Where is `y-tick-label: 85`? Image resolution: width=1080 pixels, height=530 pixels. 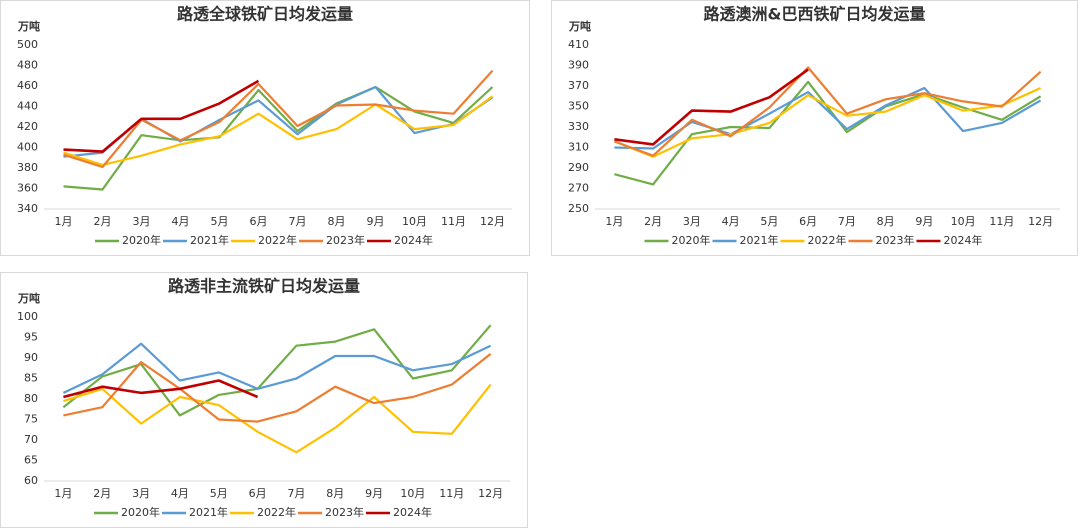 y-tick-label: 85 is located at coordinates (31, 378).